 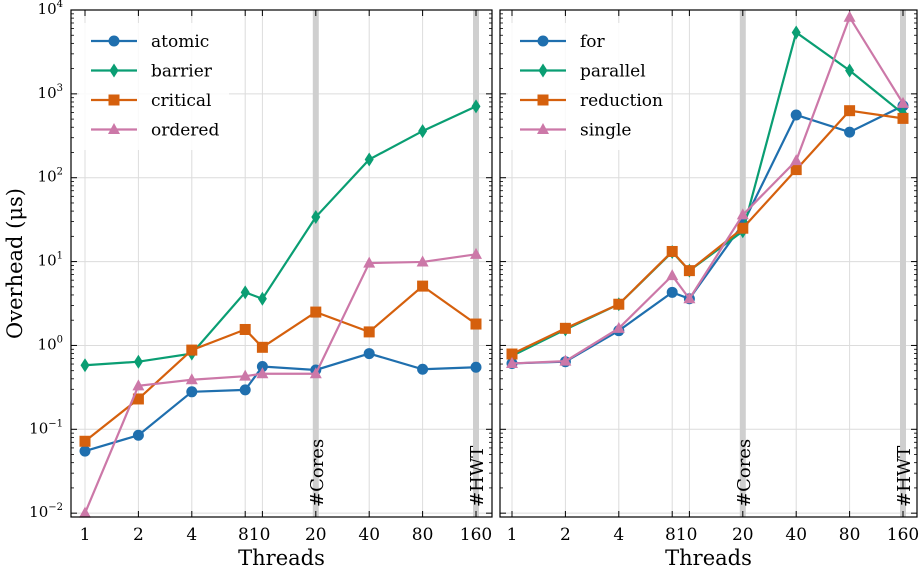 I want to click on y-tick-label: 10⁴, so click(x=50, y=9).